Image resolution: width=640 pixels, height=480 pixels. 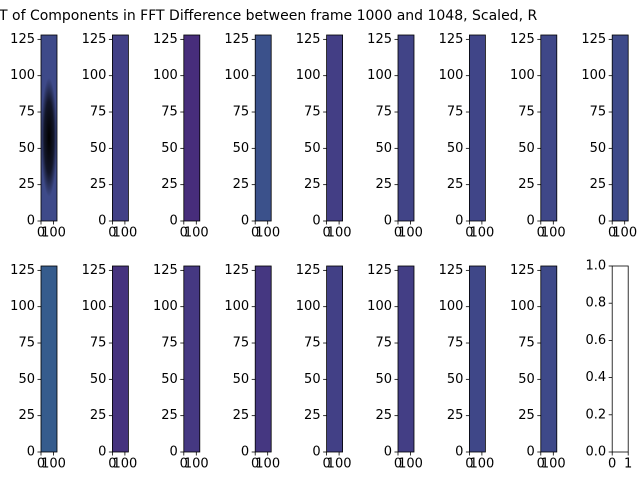 What do you see at coordinates (596, 266) in the screenshot?
I see `y-tick-label: 1.0` at bounding box center [596, 266].